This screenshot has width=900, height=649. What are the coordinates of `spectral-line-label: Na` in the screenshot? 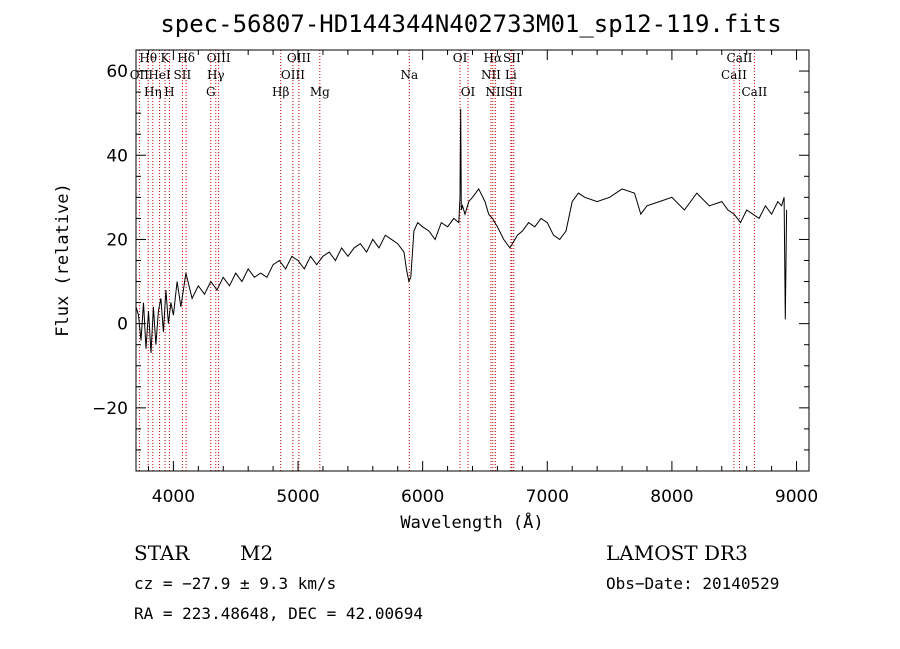 It's located at (409, 75).